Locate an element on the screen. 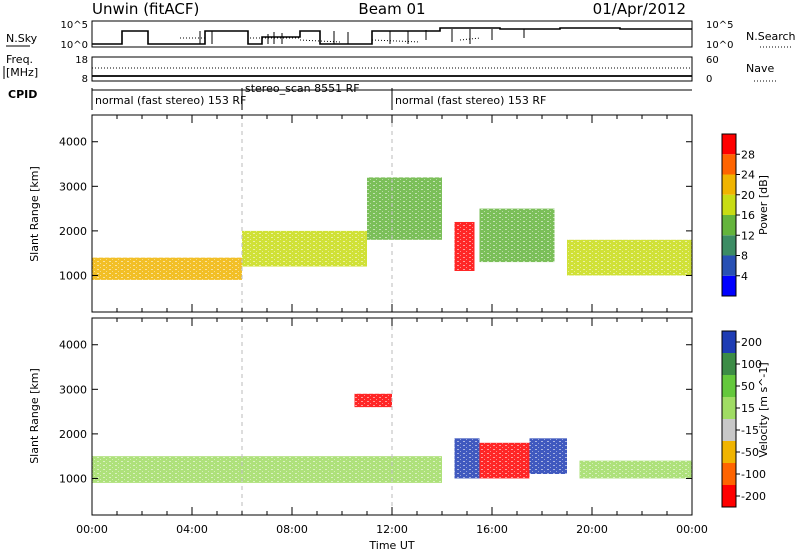 The height and width of the screenshot is (554, 800). colorbar-frame is located at coordinates (729, 419).